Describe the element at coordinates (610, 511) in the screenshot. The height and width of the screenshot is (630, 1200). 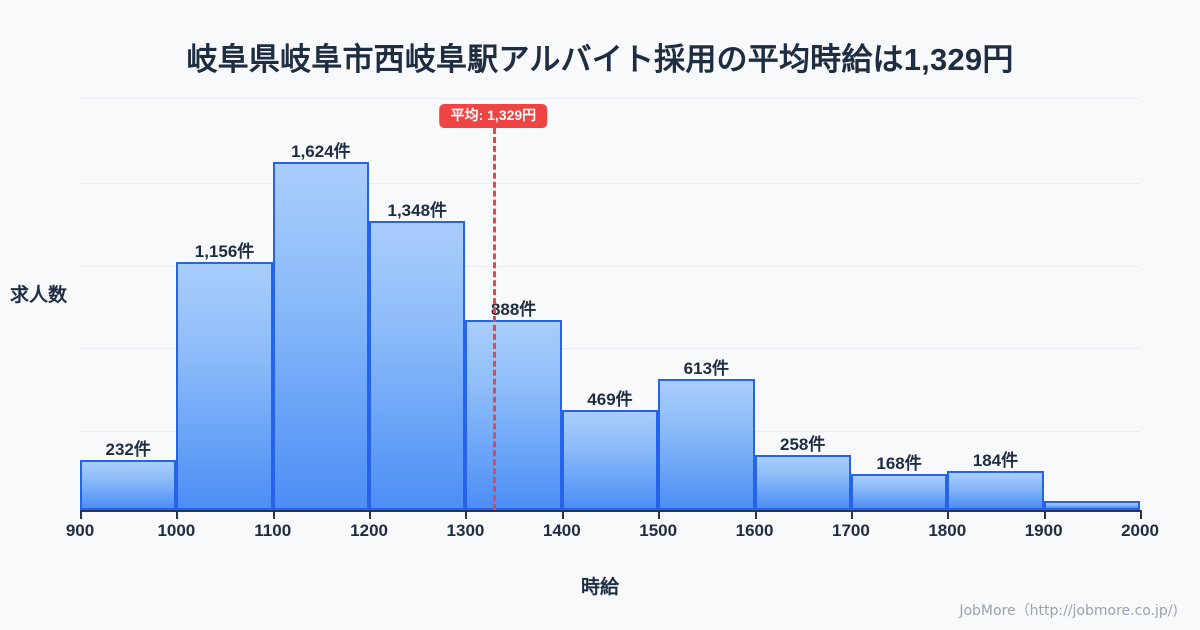
I see `x-axis-line` at that location.